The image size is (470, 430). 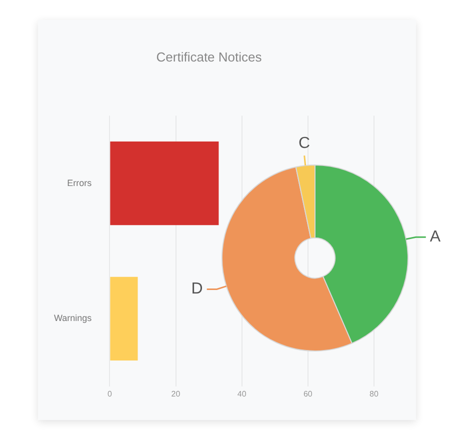 I want to click on y-tick-label: Warnings, so click(x=73, y=318).